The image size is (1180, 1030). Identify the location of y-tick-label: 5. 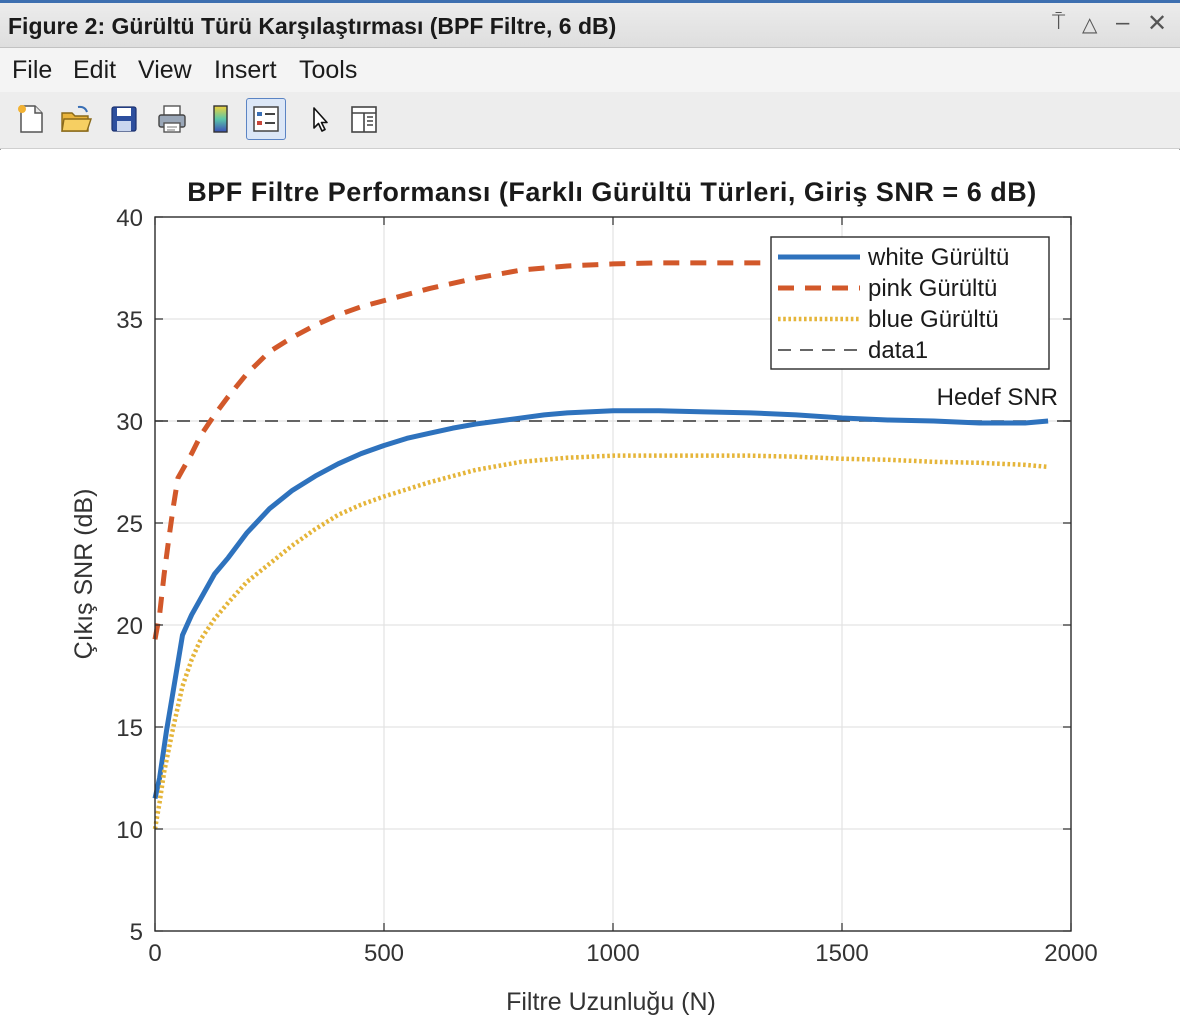
(136, 932).